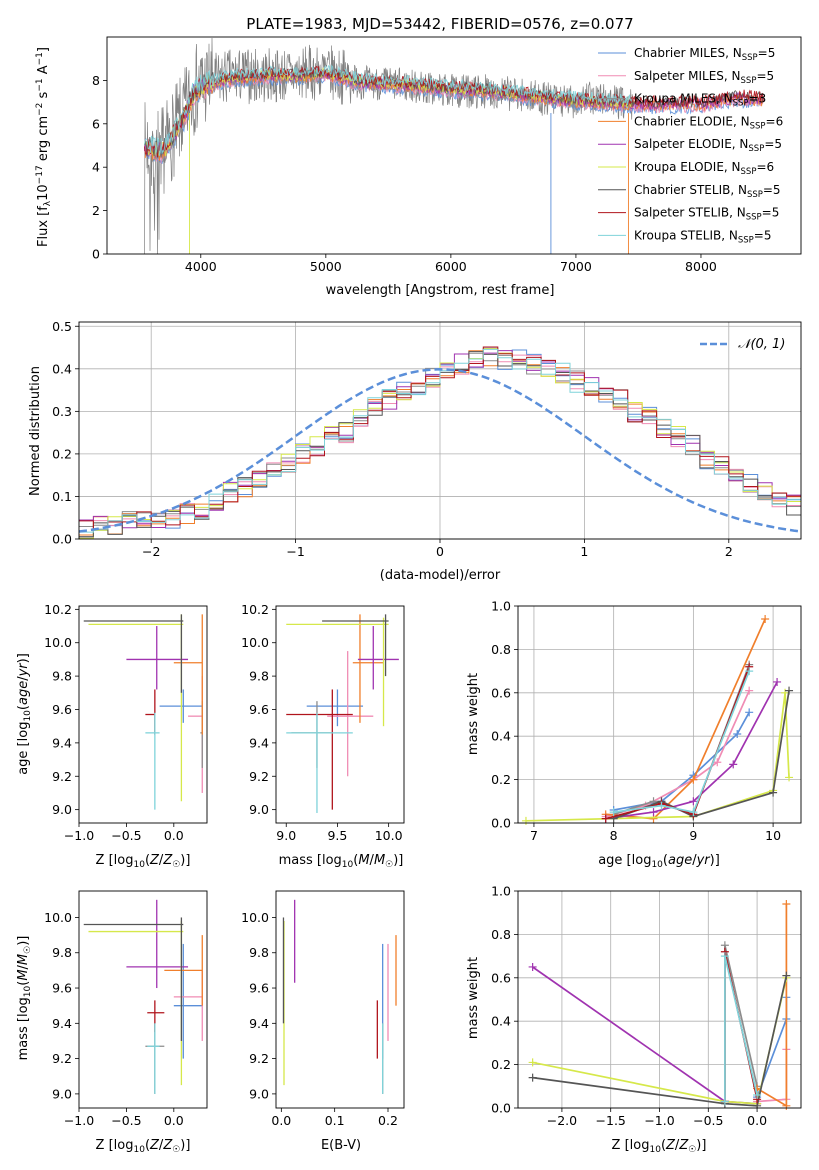  What do you see at coordinates (611, 1120) in the screenshot?
I see `x-tick-label: −1.5` at bounding box center [611, 1120].